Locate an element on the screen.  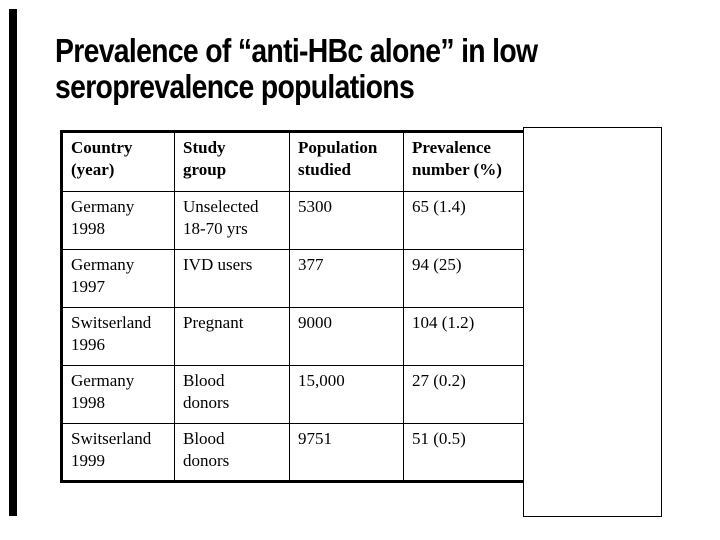
table-cell: Pregnant is located at coordinates (232, 336).